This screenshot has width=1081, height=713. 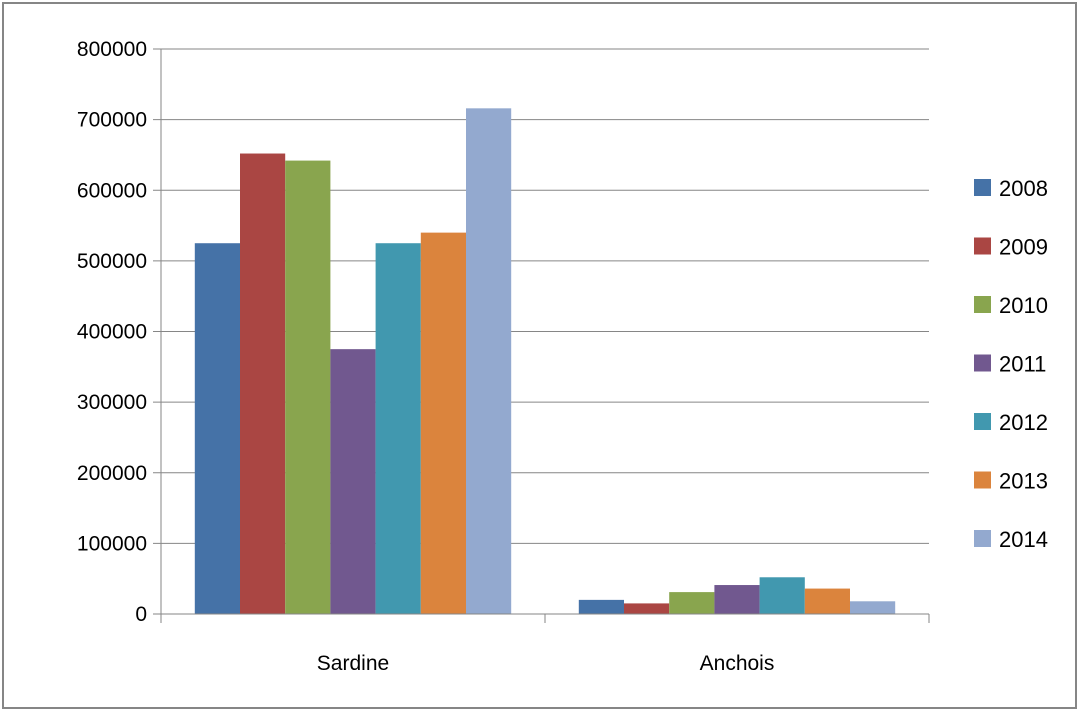 What do you see at coordinates (112, 543) in the screenshot?
I see `y-tick-label: 100000` at bounding box center [112, 543].